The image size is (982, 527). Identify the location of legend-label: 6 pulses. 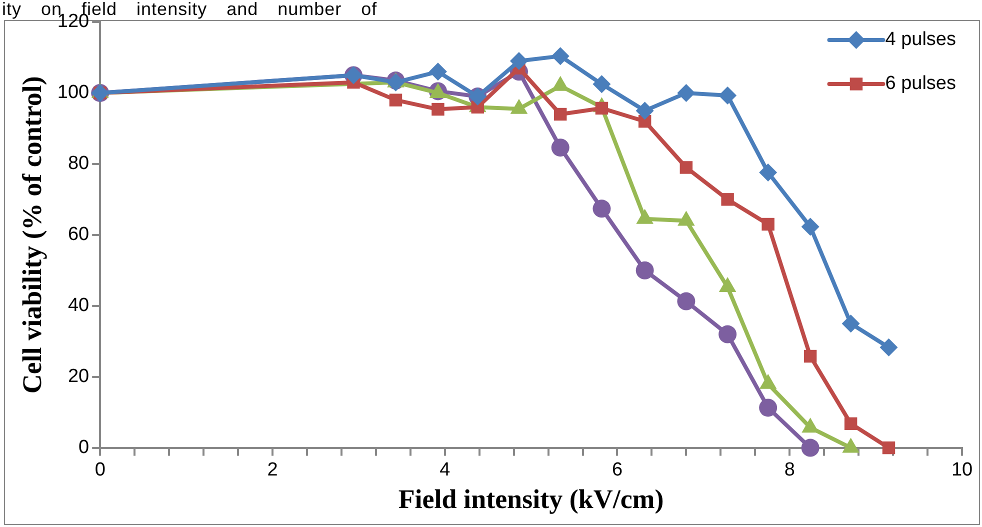
(920, 83).